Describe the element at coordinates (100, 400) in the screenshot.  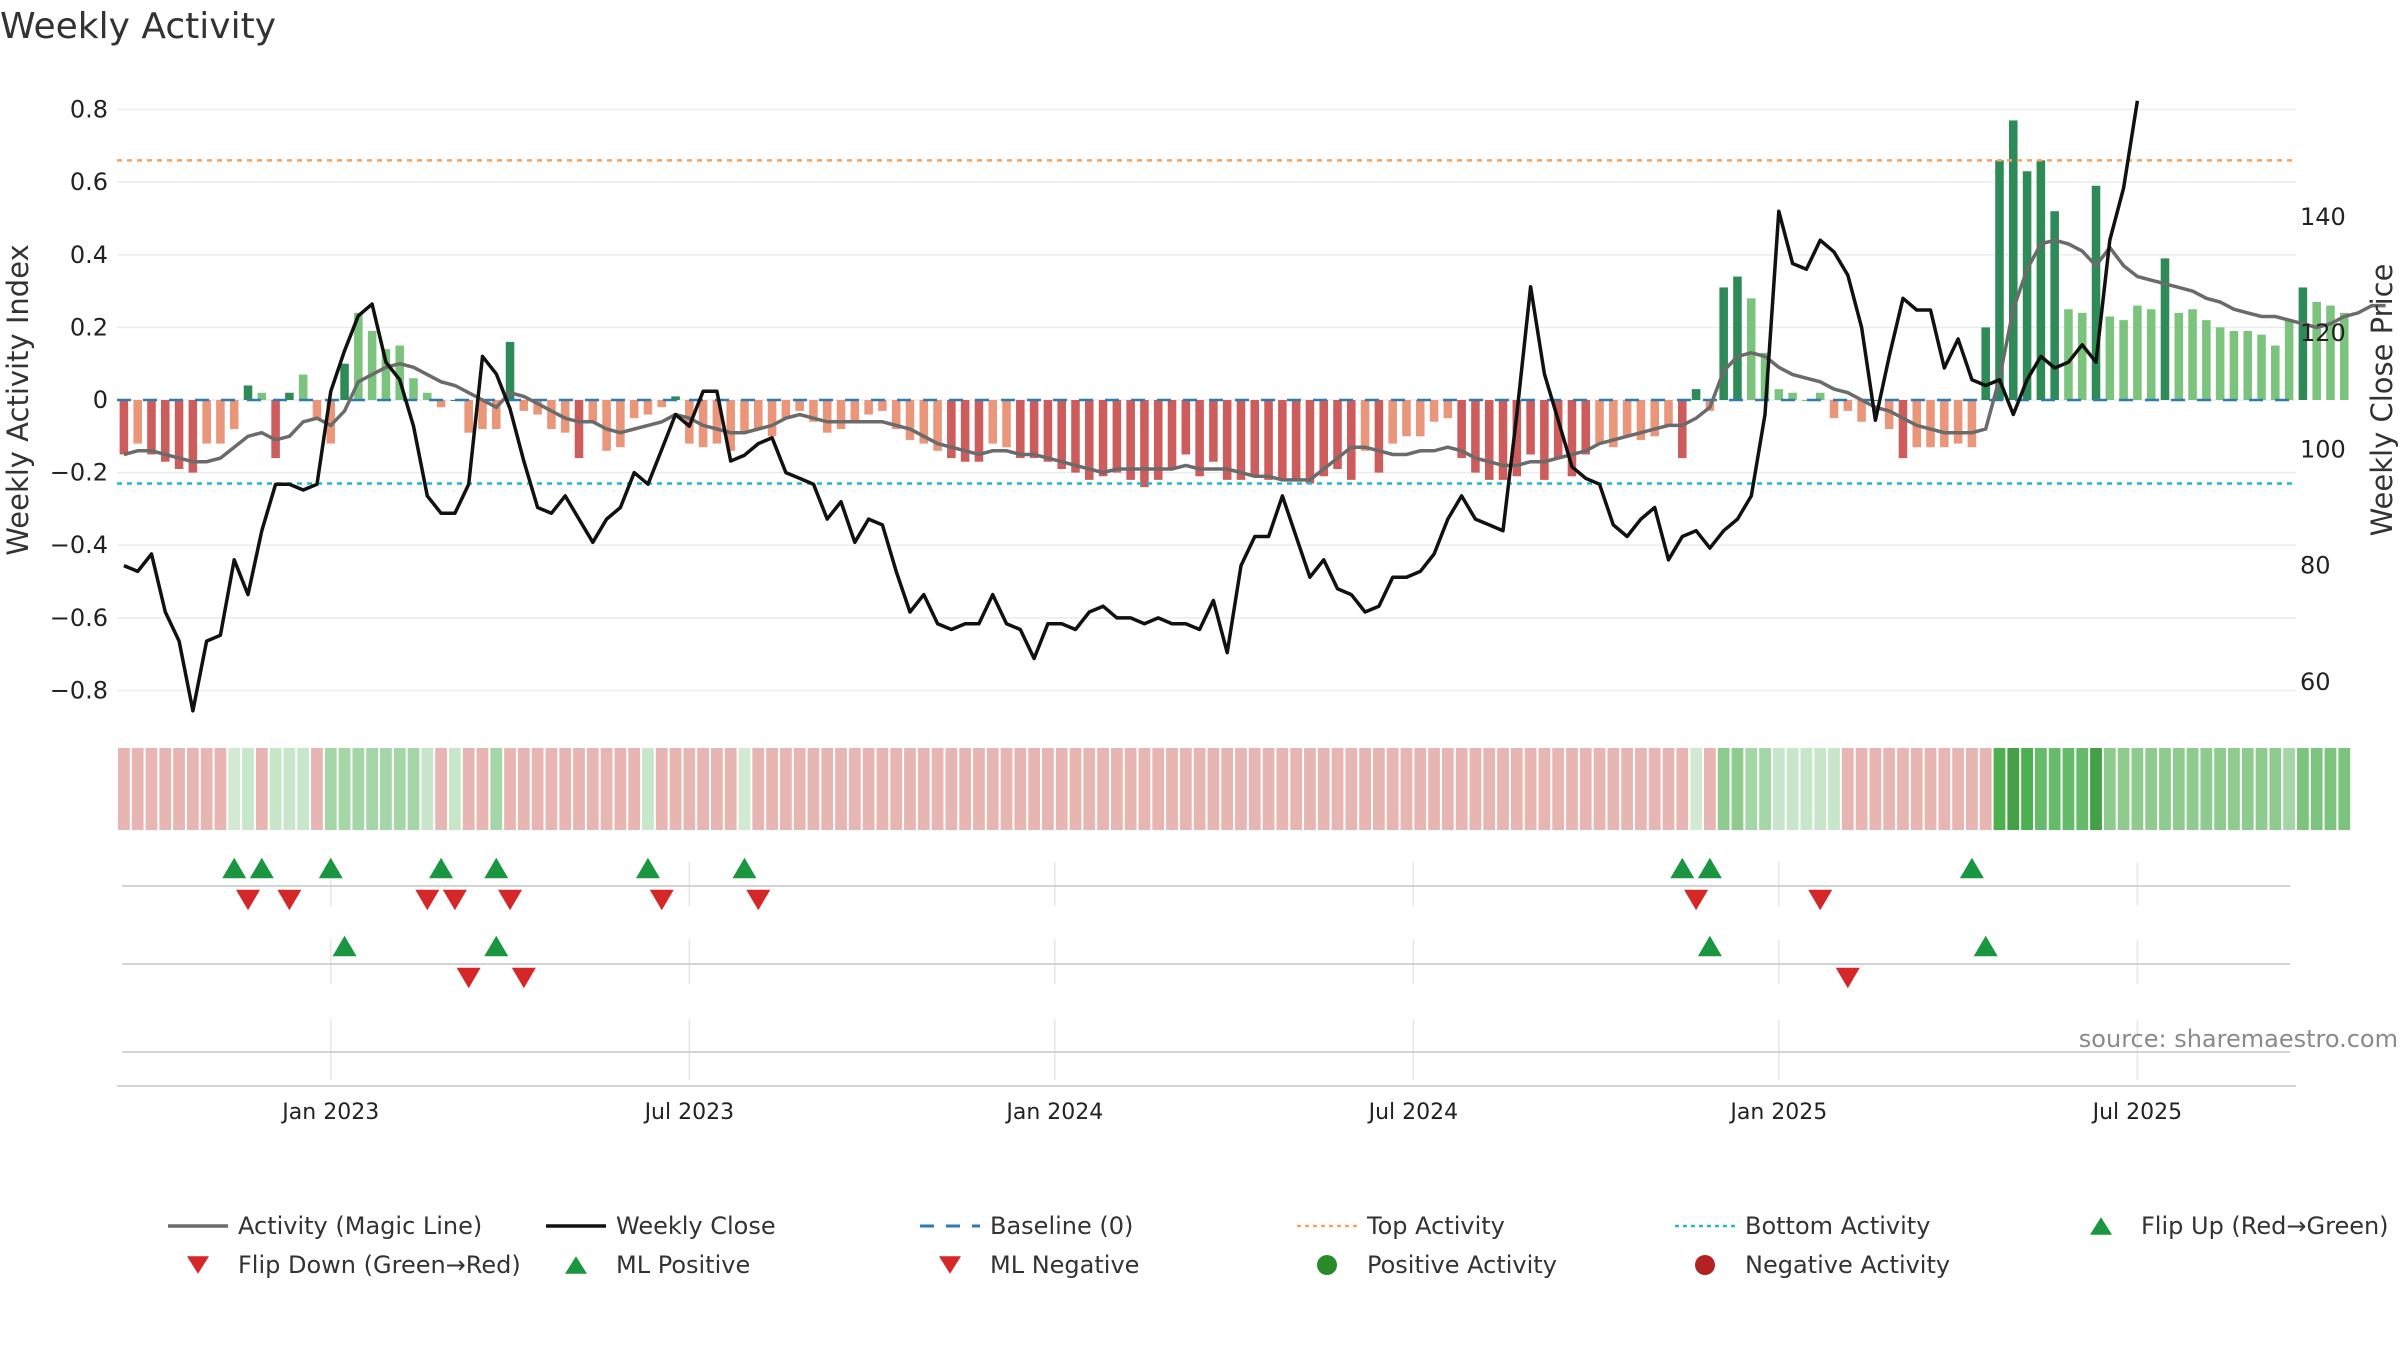
I see `y-tick-label: 0` at that location.